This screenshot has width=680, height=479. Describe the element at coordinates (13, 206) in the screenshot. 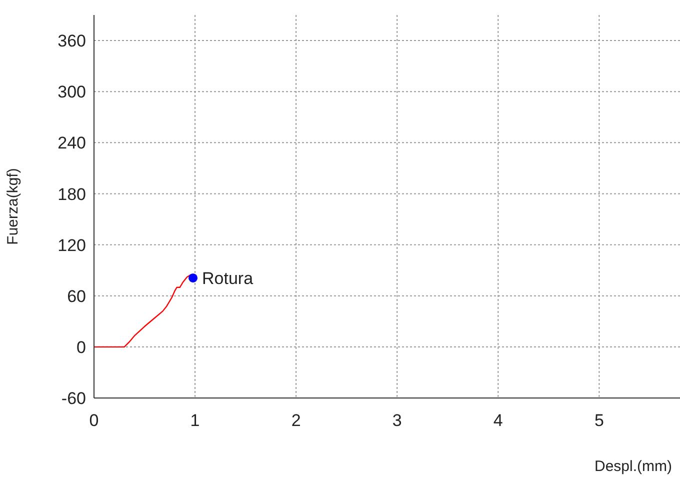

I see `y-axis-title: Fuerza(kgf)` at that location.